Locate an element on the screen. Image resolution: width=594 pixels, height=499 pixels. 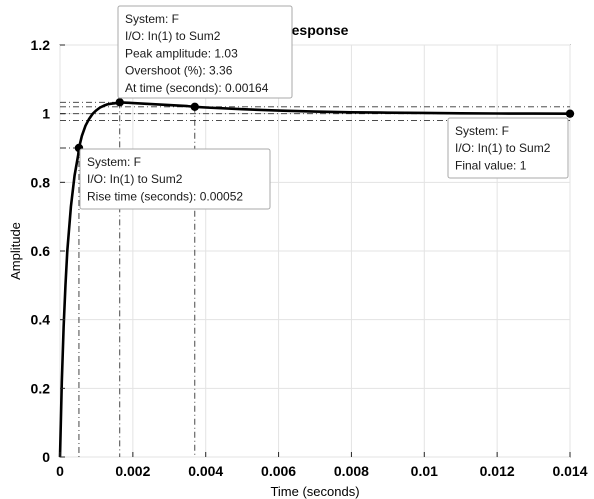
y-axis-label: Amplitude is located at coordinates (15, 251).